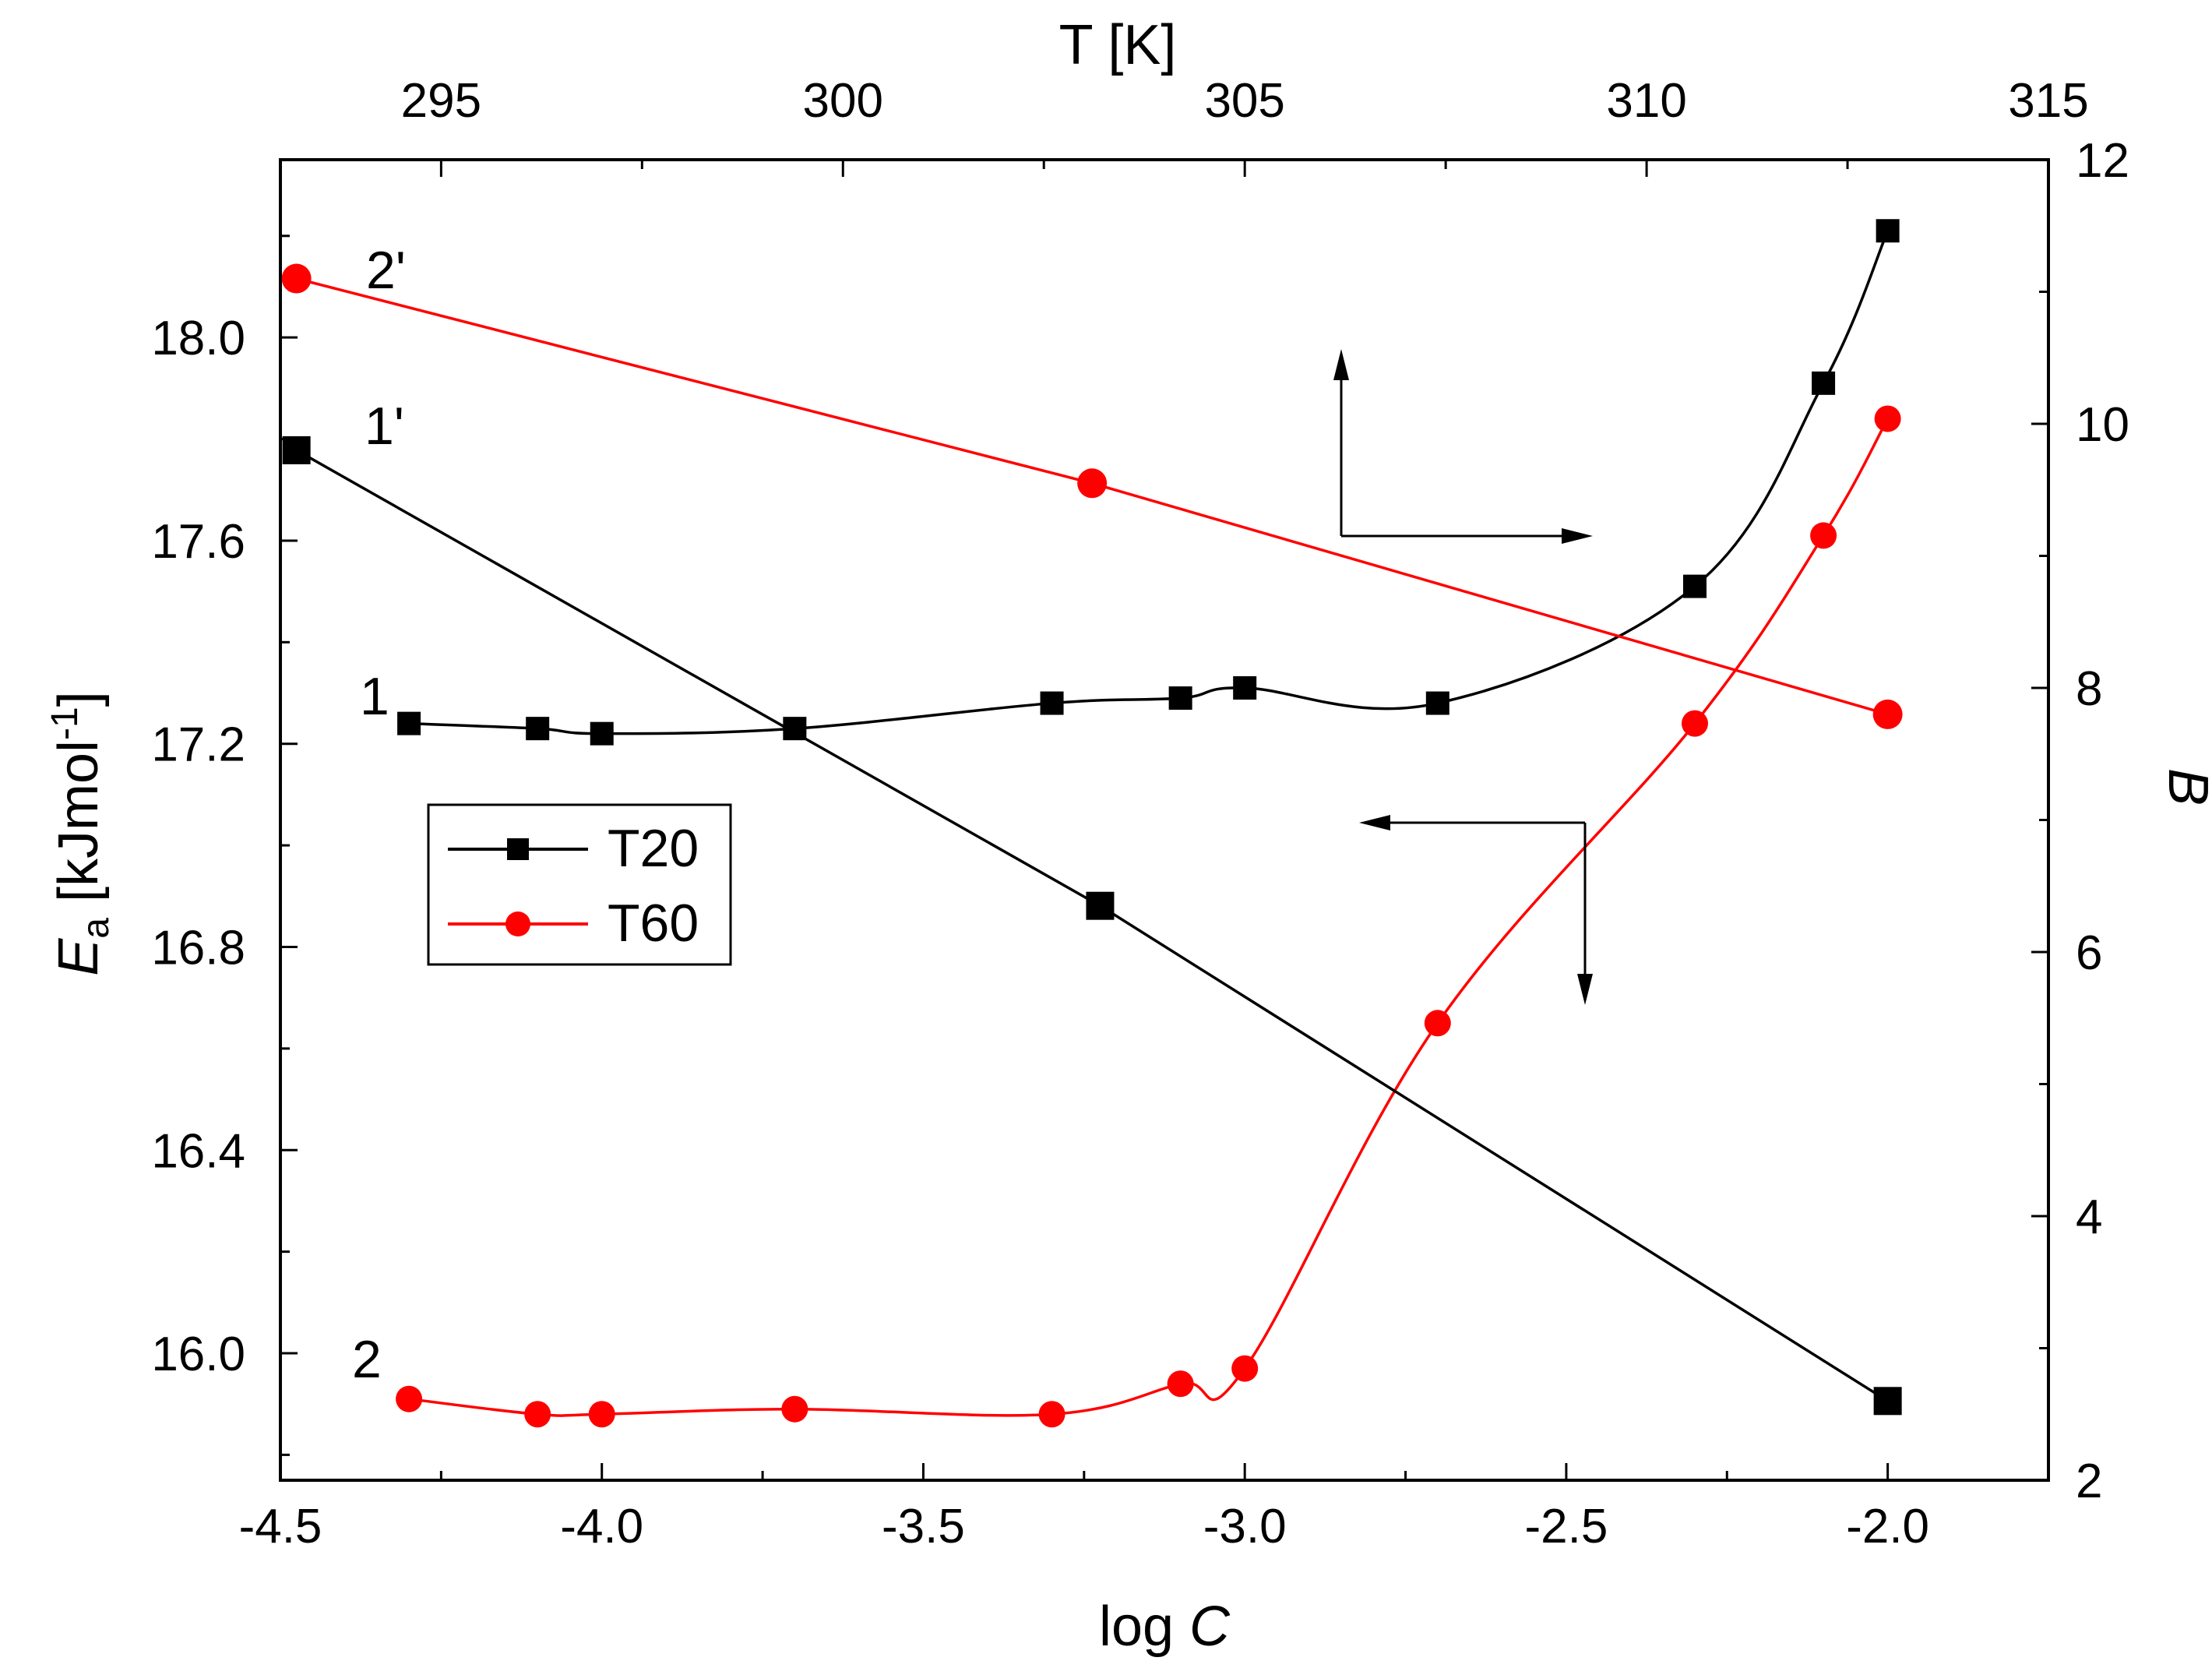  Describe the element at coordinates (2102, 425) in the screenshot. I see `y2-tick-label: 10` at that location.